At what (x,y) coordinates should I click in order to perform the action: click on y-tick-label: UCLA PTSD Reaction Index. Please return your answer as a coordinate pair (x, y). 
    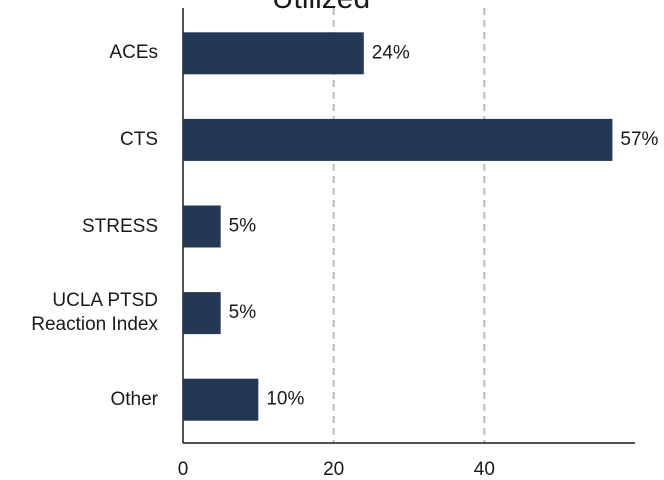
    Looking at the image, I should click on (94, 313).